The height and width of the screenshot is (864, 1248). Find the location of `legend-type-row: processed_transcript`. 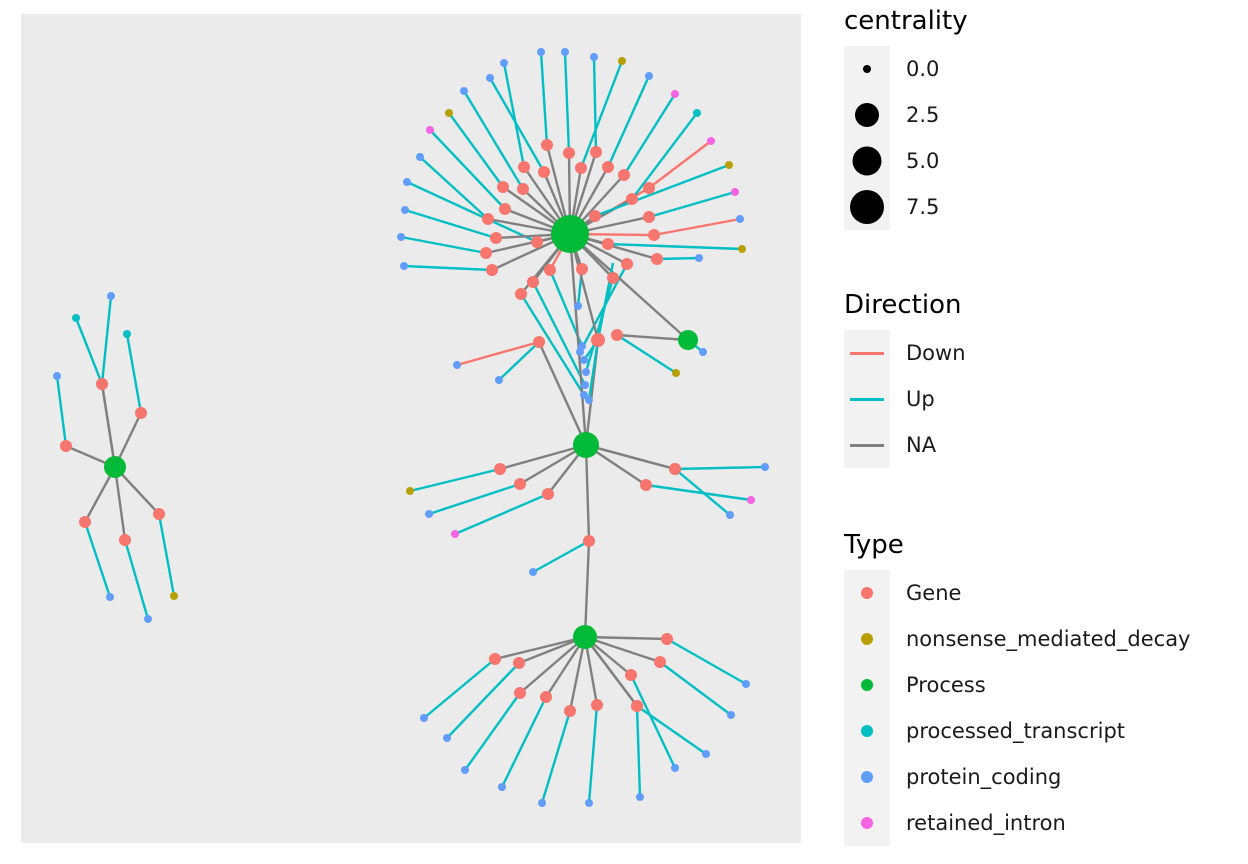

legend-type-row: processed_transcript is located at coordinates (1017, 731).